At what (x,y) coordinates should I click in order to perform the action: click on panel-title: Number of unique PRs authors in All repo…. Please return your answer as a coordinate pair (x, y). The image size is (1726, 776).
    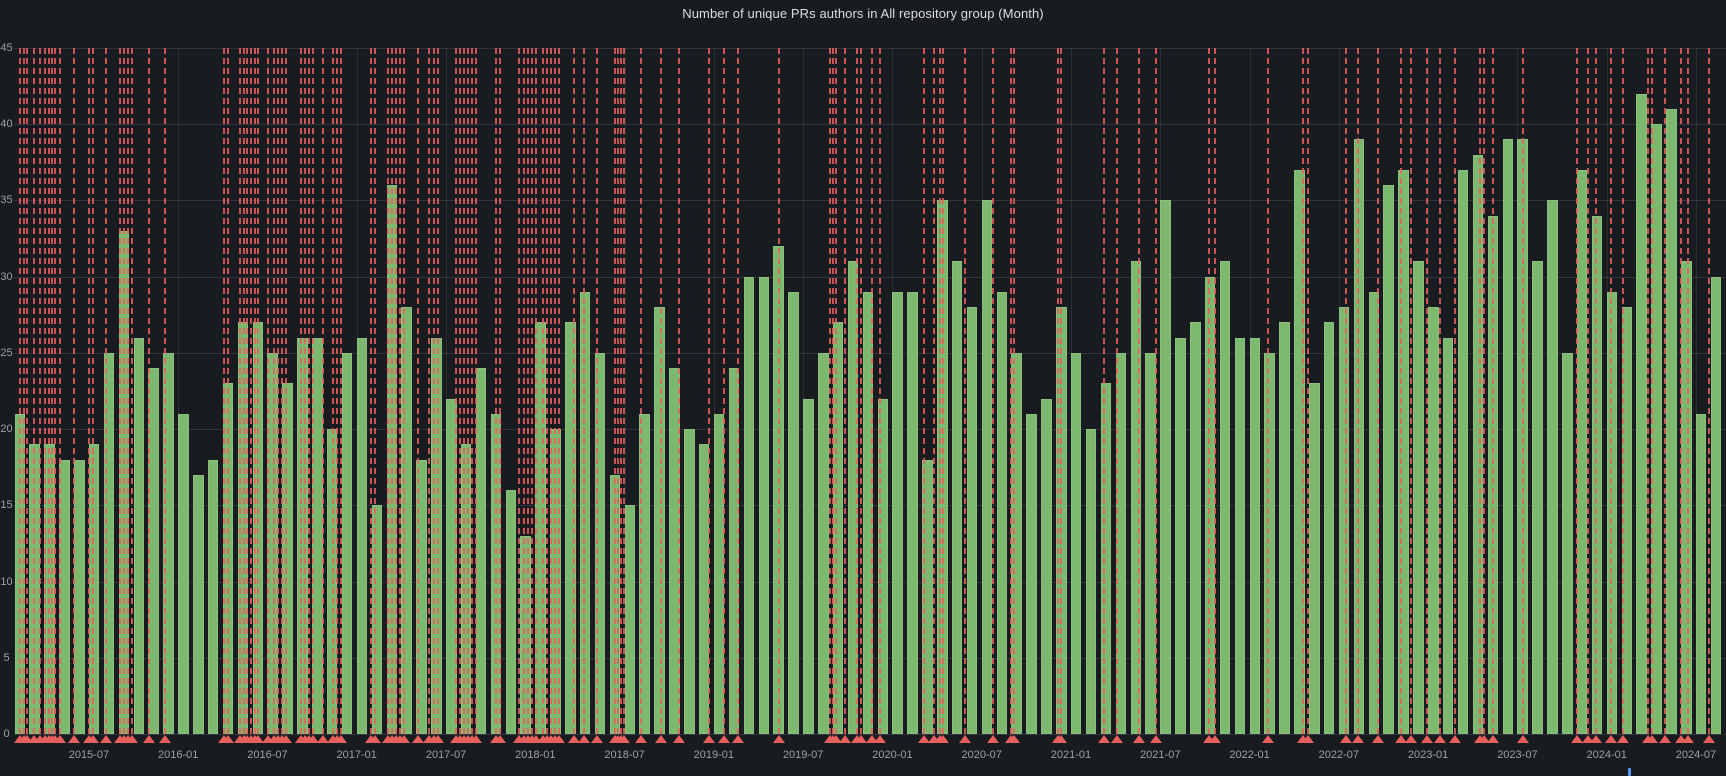
    Looking at the image, I should click on (863, 13).